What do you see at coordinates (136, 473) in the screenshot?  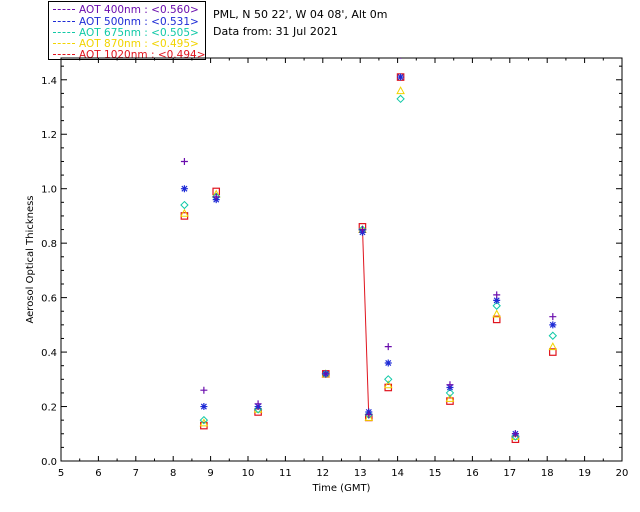 I see `x-tick-label: 7` at bounding box center [136, 473].